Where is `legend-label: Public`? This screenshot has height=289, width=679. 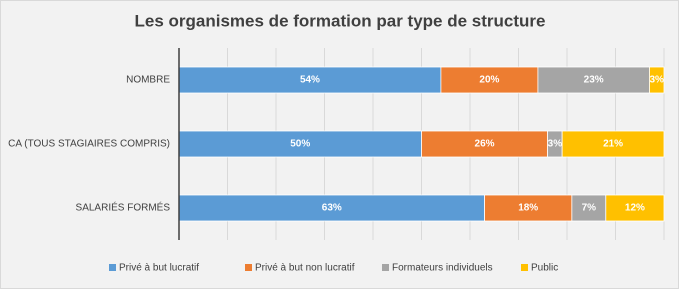
legend-label: Public is located at coordinates (544, 268).